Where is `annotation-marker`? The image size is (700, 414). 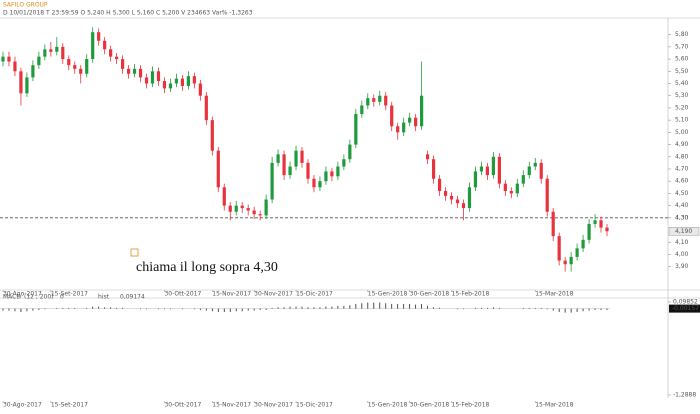 annotation-marker is located at coordinates (134, 252).